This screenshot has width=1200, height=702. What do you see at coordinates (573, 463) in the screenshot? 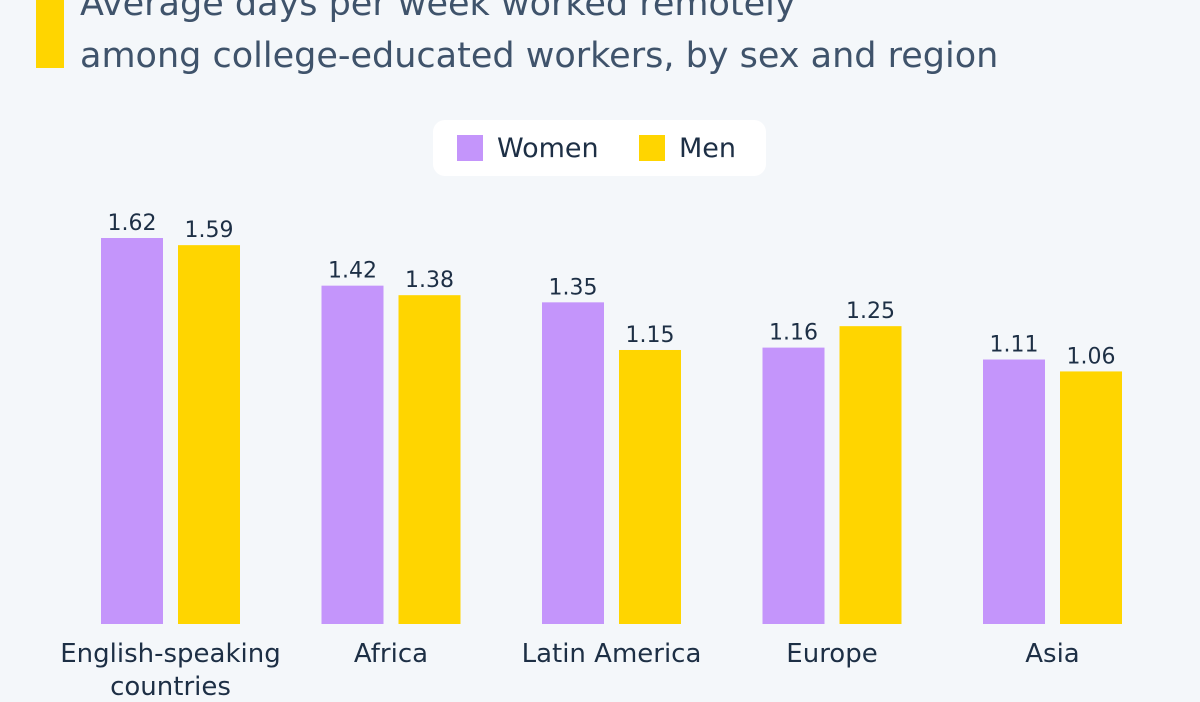
I see `bar-women-latin-america` at bounding box center [573, 463].